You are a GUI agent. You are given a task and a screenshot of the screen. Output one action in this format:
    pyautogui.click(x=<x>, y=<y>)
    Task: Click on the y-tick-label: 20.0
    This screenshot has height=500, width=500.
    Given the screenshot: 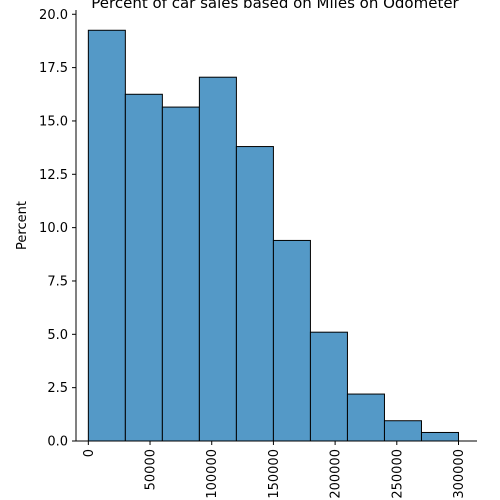 What is the action you would take?
    pyautogui.click(x=53, y=15)
    